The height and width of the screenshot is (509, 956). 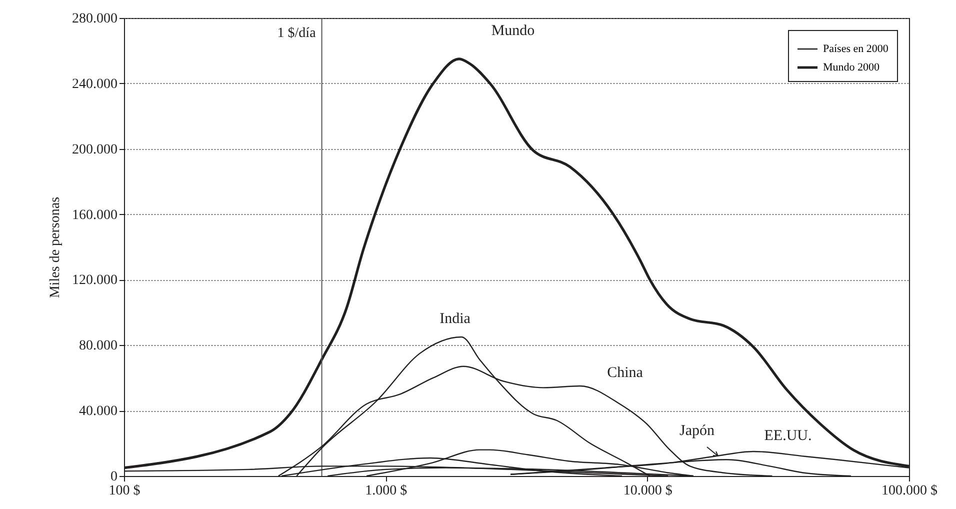 I want to click on y-axis-title: Miles de personas, so click(x=55, y=247).